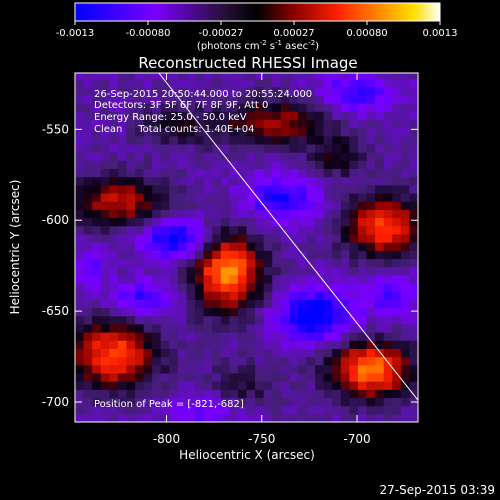 Image resolution: width=500 pixels, height=500 pixels. Describe the element at coordinates (317, 46) in the screenshot. I see `units-part: )` at that location.